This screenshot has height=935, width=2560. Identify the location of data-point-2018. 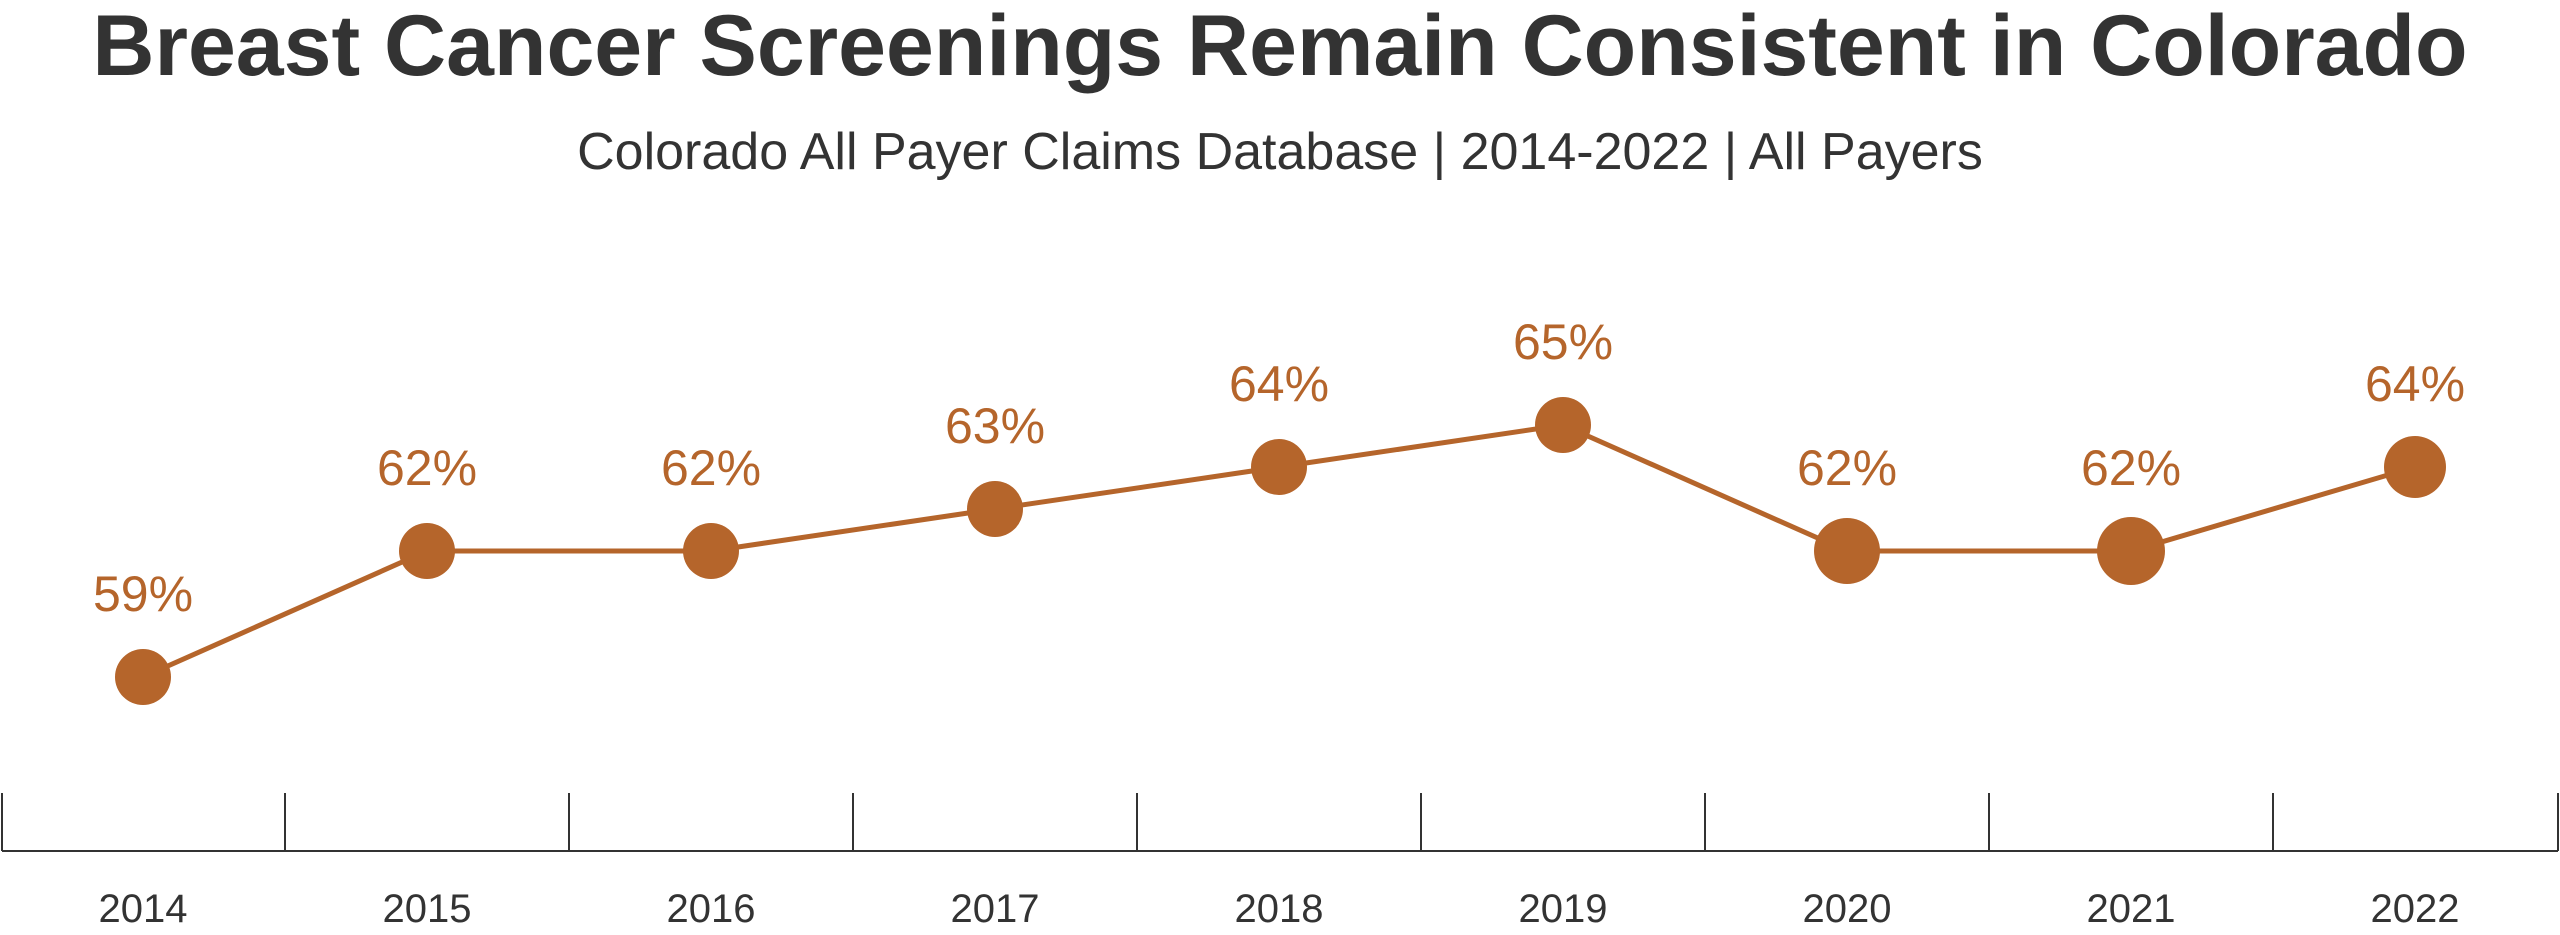
(1279, 467).